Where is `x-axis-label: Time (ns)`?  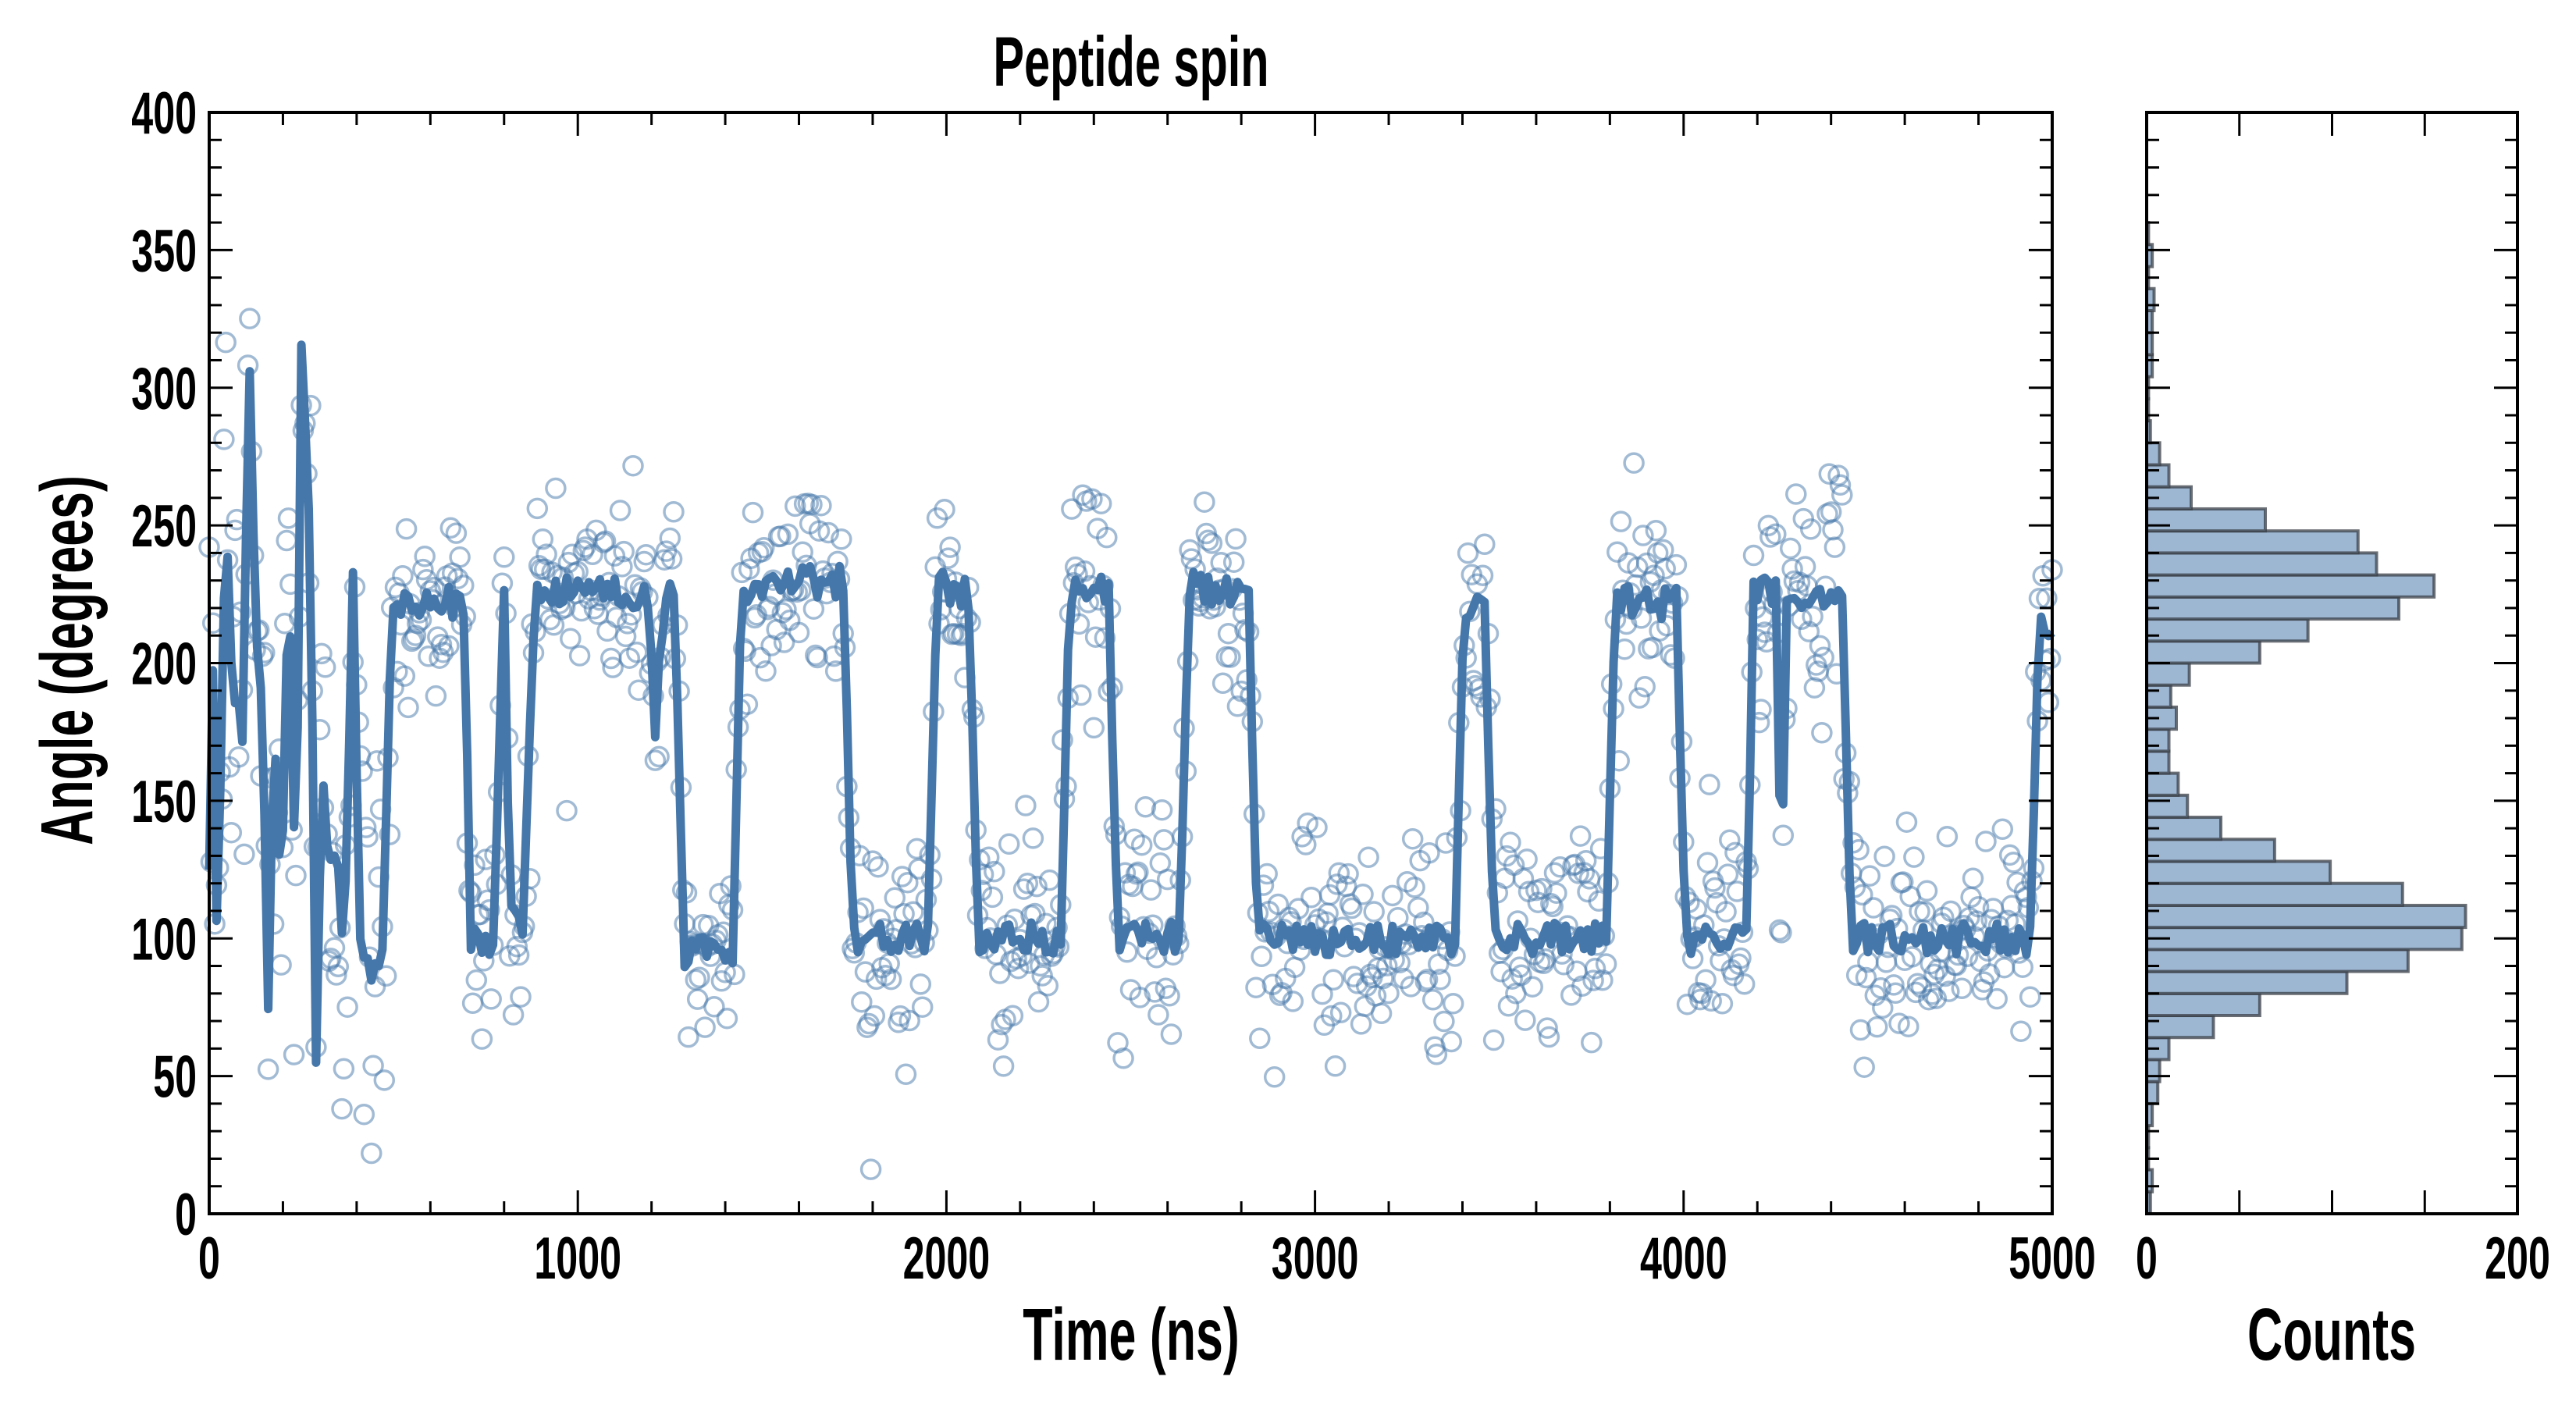 x-axis-label: Time (ns) is located at coordinates (1131, 1335).